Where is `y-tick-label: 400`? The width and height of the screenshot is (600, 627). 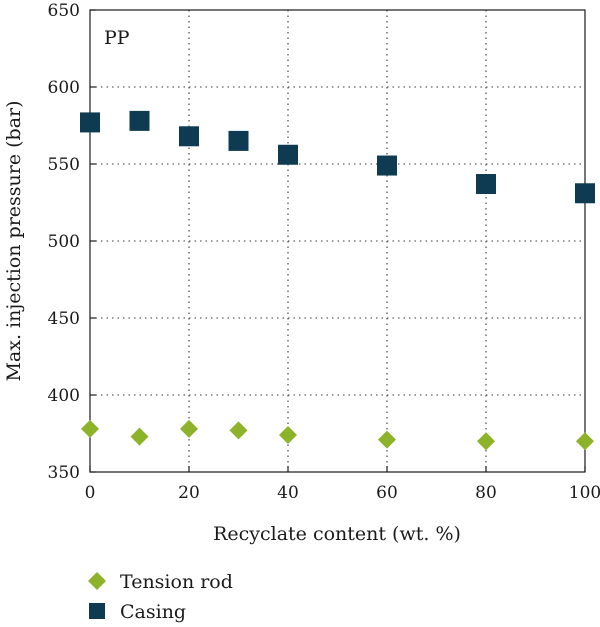 y-tick-label: 400 is located at coordinates (64, 396).